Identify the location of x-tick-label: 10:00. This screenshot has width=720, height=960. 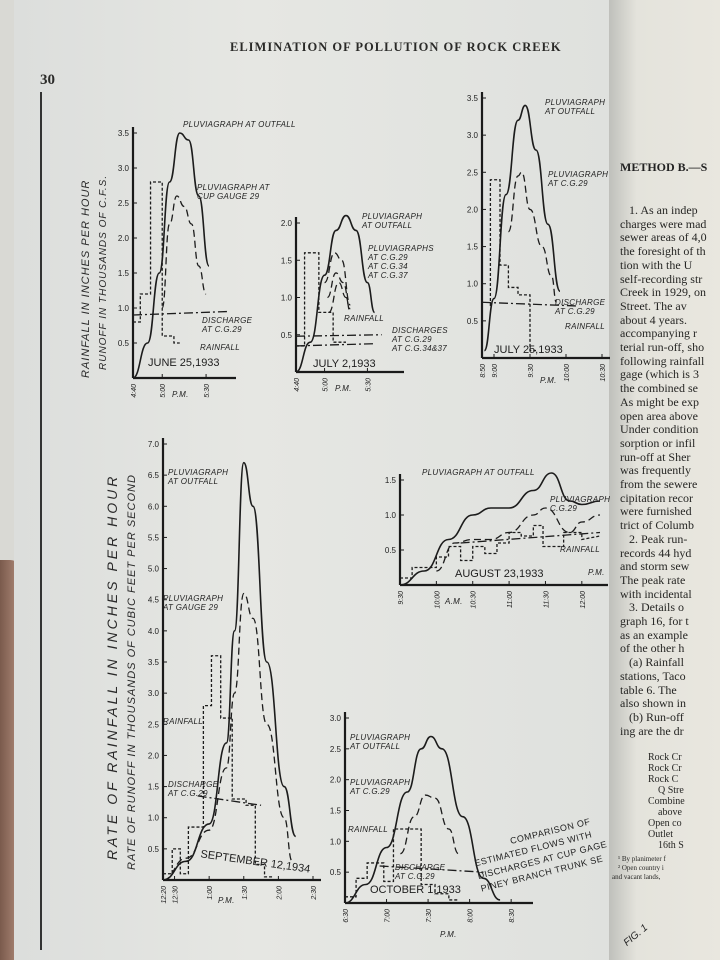
(567, 373).